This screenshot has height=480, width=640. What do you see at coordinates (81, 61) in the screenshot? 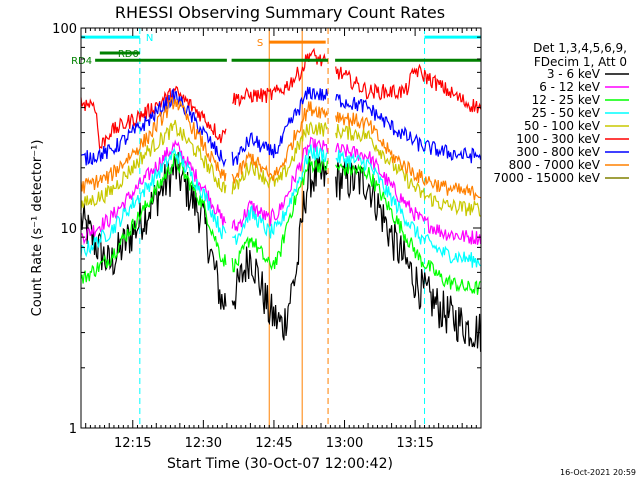
I see `flag-label: RD4` at bounding box center [81, 61].